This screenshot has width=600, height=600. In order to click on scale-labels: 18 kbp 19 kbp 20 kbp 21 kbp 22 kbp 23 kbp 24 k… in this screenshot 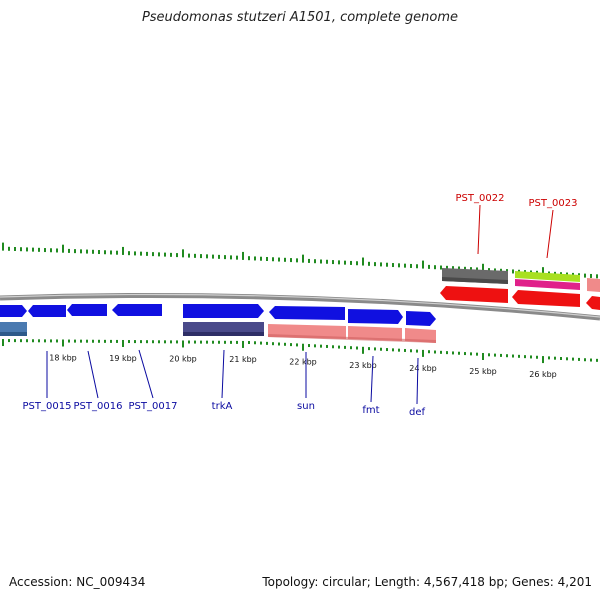, I will do `click(303, 367)`.